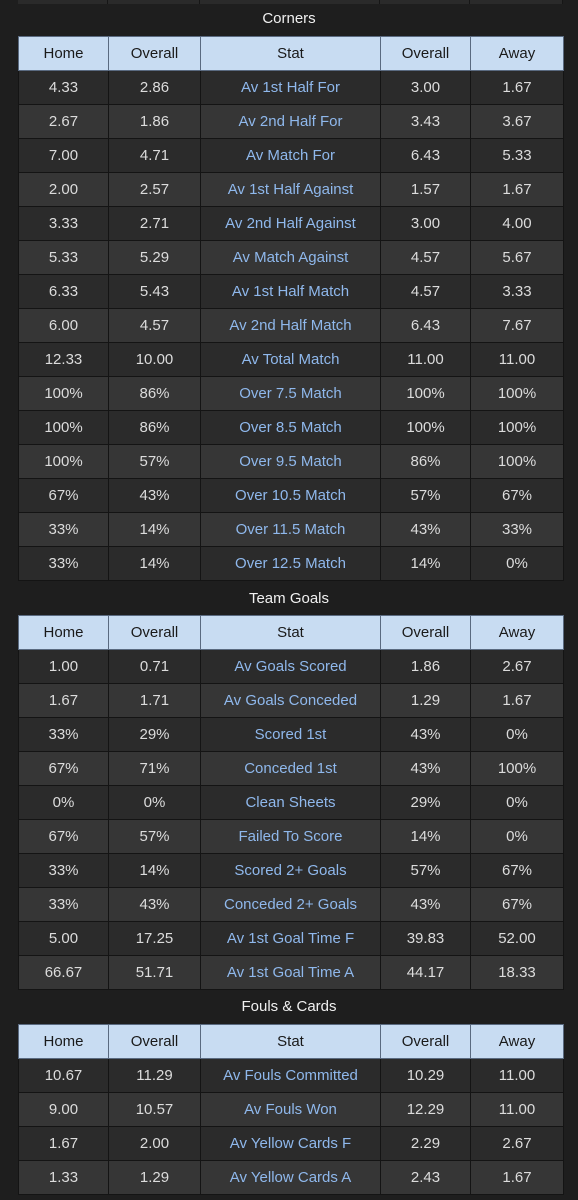 The image size is (578, 1200). Describe the element at coordinates (517, 836) in the screenshot. I see `away-cell: 0%` at that location.